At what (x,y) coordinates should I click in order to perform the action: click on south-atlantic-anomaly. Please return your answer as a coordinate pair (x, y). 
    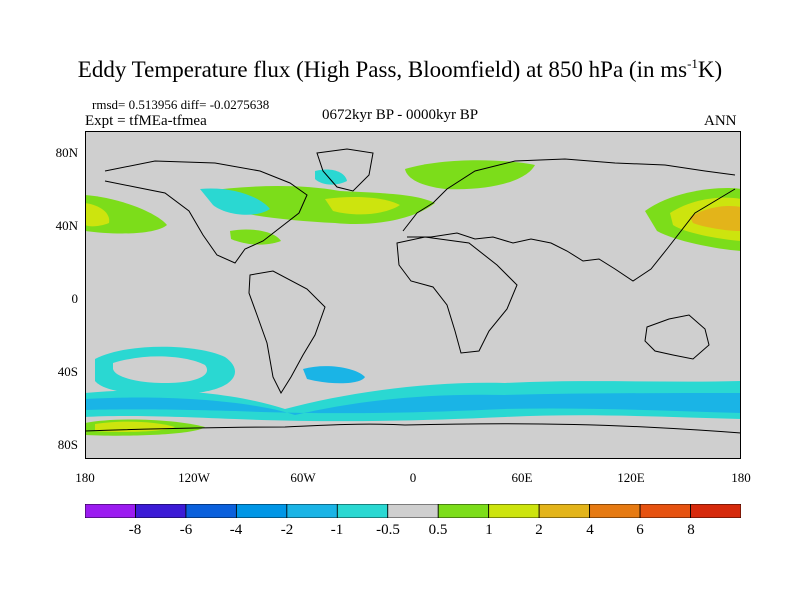
    Looking at the image, I should click on (334, 375).